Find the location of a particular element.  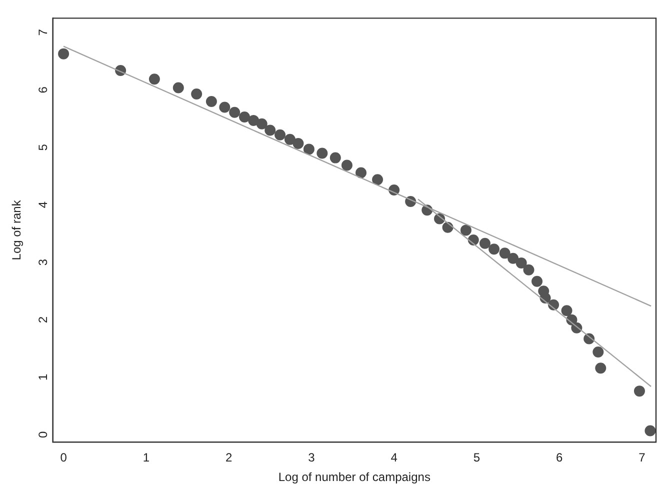

x-tick-label: 6 is located at coordinates (559, 457).